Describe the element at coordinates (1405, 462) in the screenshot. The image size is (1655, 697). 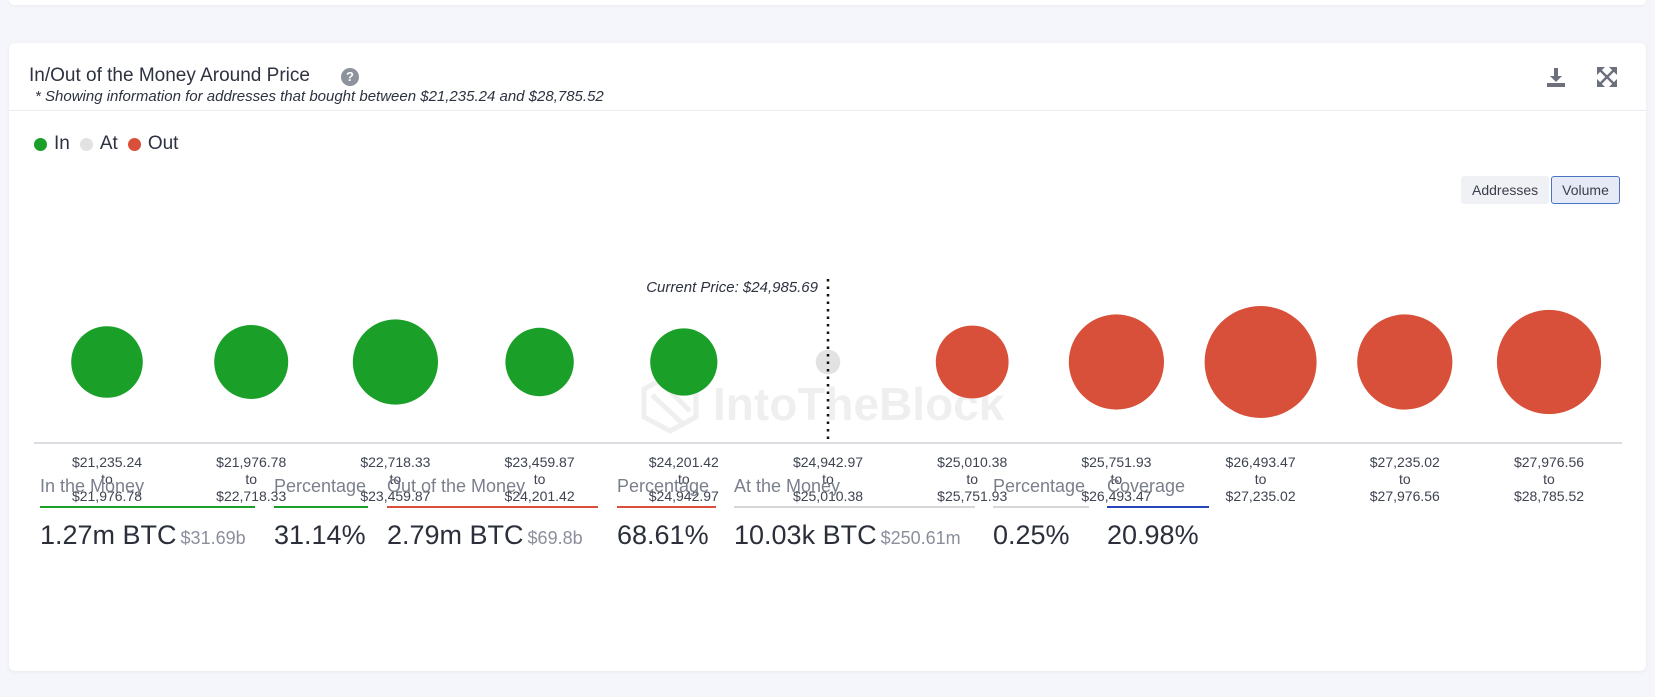
I see `tick-label-9-from: $27,235.02` at that location.